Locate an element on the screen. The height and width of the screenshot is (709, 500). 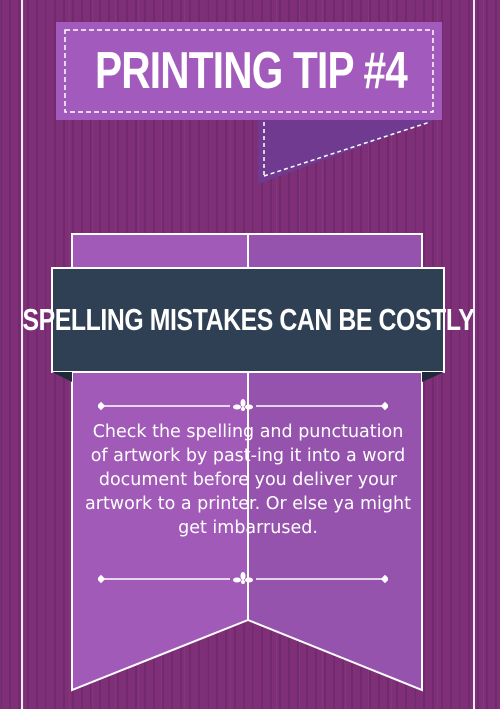
title-plate is located at coordinates (249, 71).